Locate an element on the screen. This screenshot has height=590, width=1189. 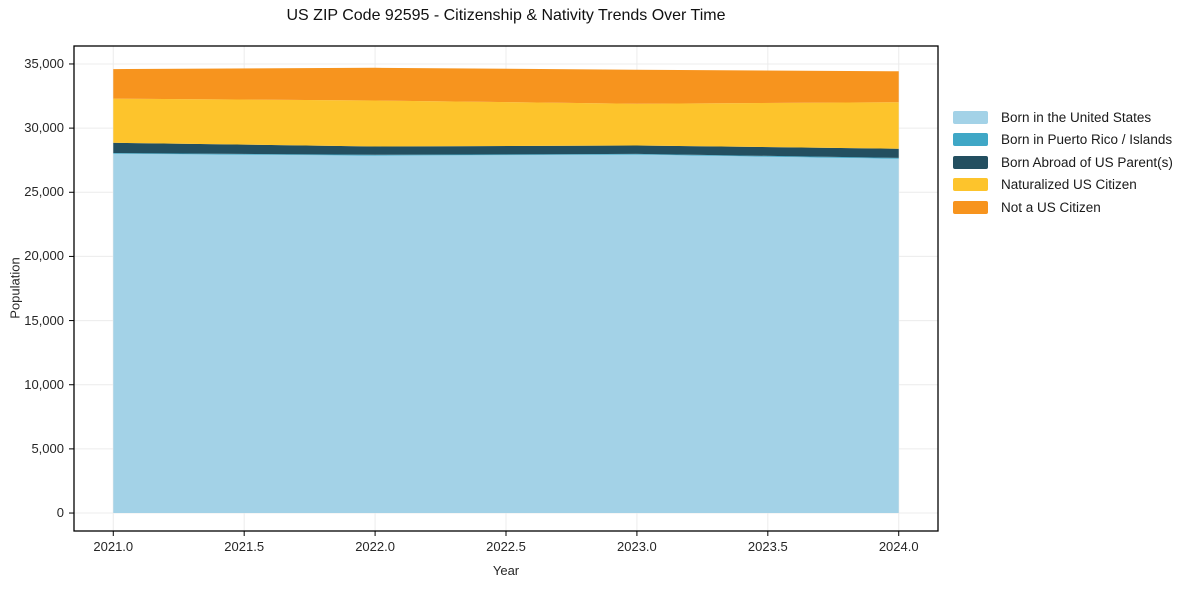
y-tick-label: 25,000 is located at coordinates (44, 192).